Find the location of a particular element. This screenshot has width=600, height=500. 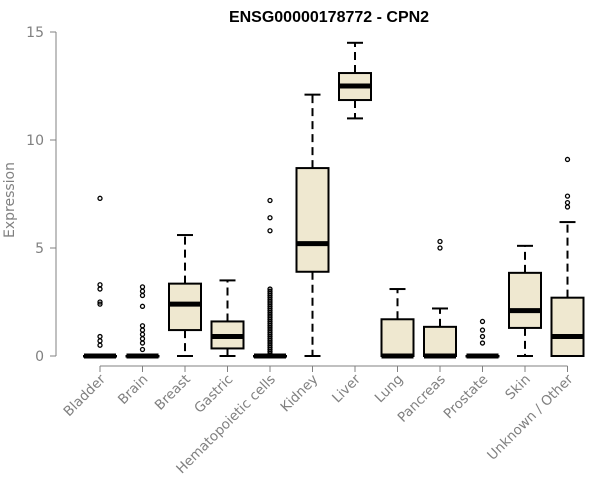

y-tick-label-3: 15 is located at coordinates (35, 33).